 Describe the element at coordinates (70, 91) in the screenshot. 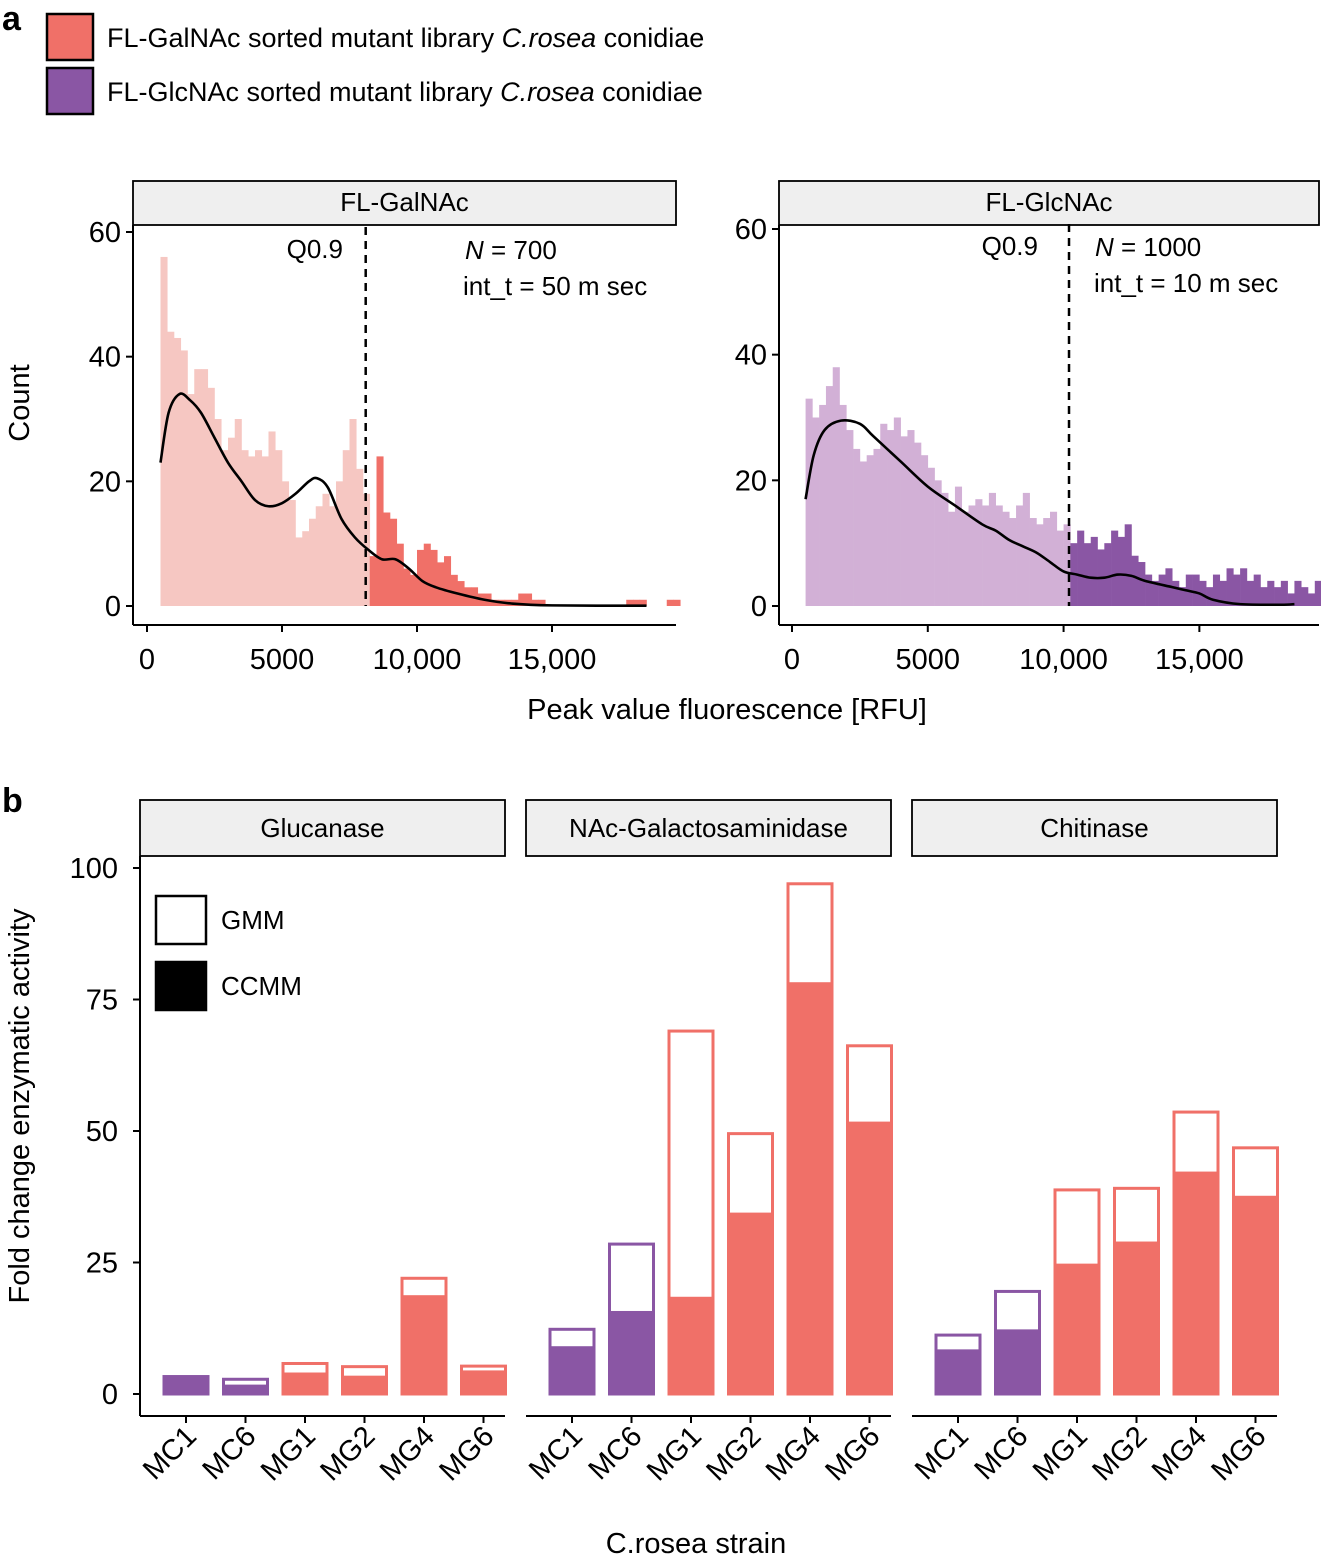

I see `legend-swatch-glcnac` at that location.